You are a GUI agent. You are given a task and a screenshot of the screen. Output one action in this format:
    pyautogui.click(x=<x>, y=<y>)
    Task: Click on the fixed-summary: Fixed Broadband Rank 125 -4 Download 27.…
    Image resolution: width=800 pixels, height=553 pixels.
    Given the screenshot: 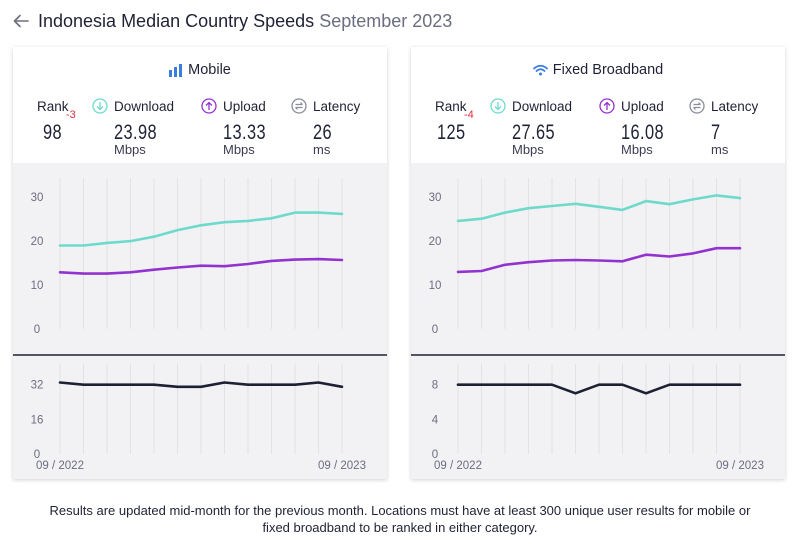 What is the action you would take?
    pyautogui.click(x=598, y=105)
    